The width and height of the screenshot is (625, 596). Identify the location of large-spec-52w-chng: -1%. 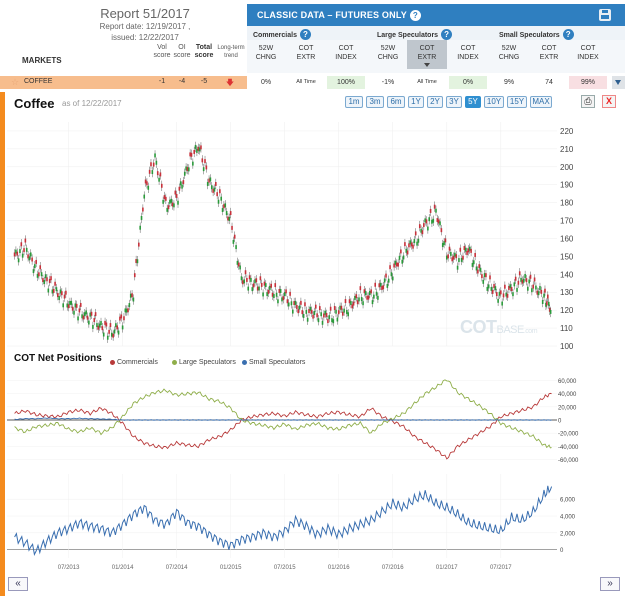
(388, 82).